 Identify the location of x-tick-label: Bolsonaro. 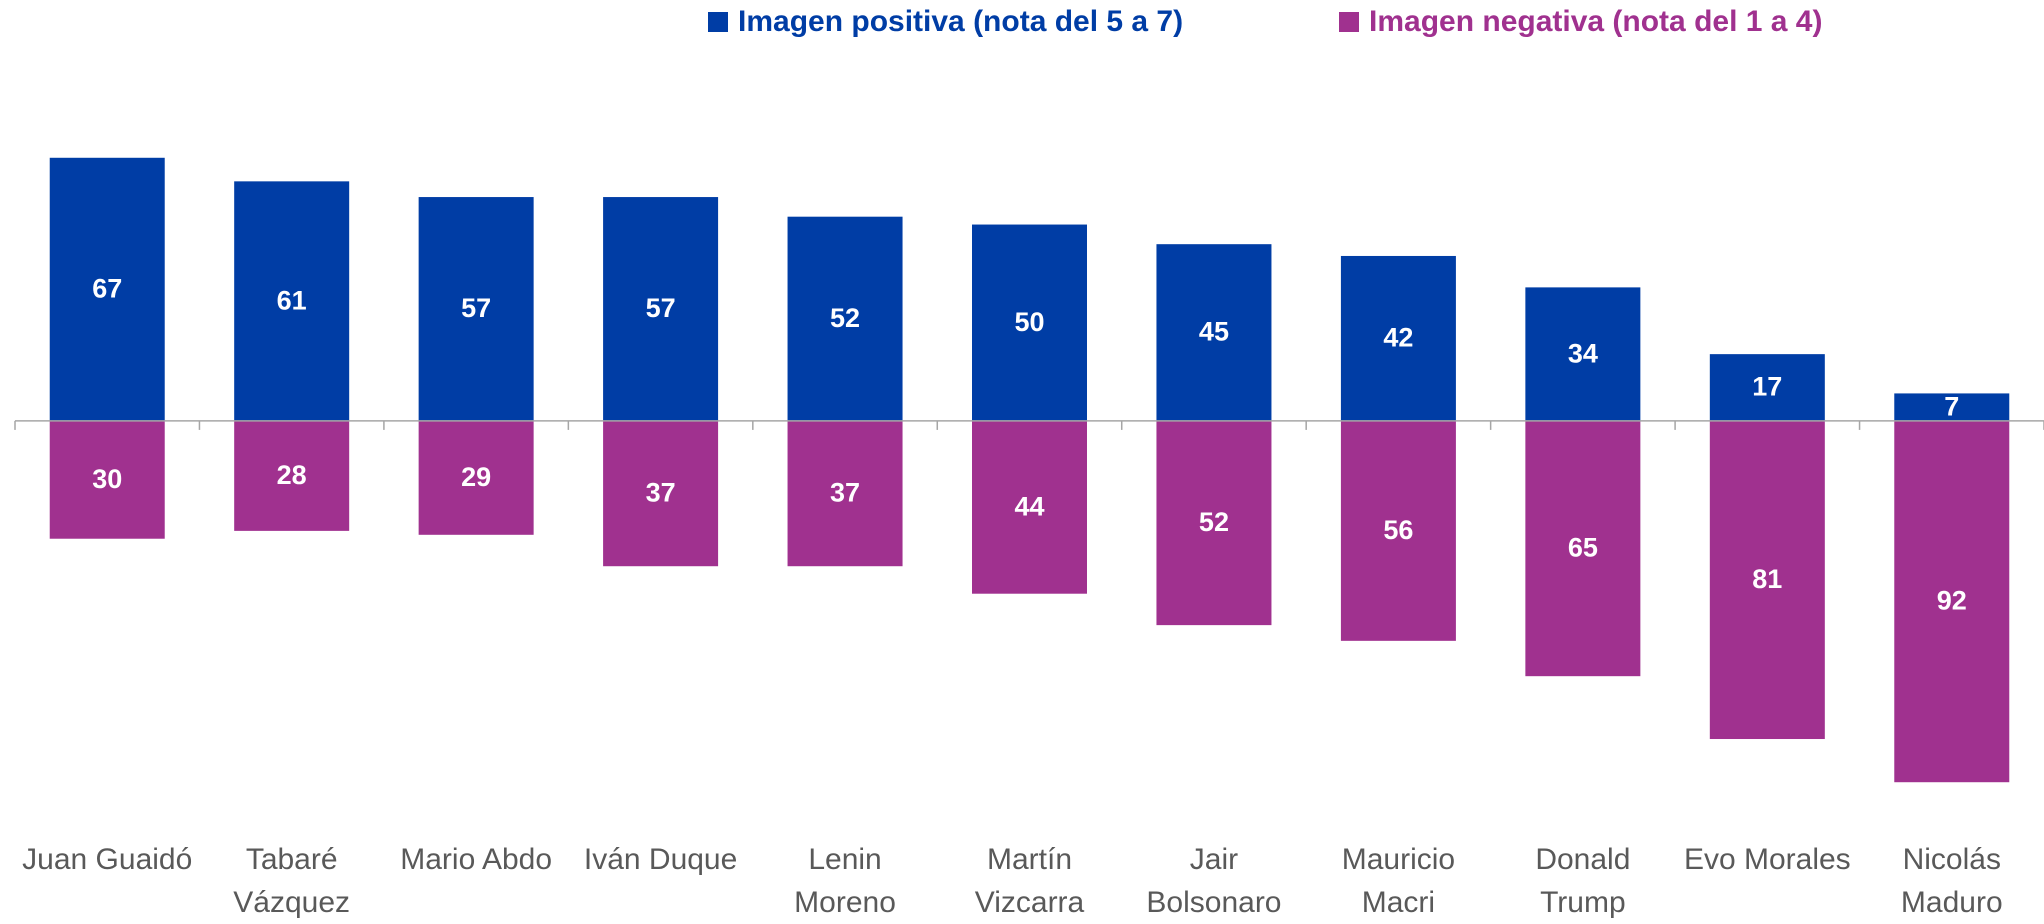
(1213, 902).